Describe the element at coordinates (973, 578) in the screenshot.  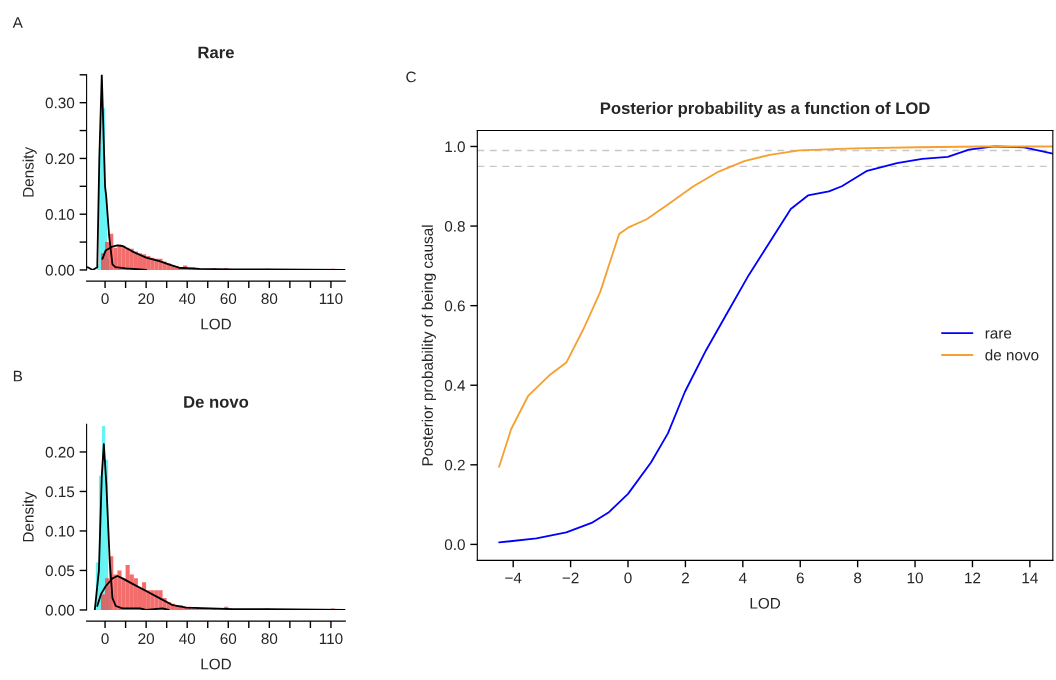
I see `x-tick-label: 12` at that location.